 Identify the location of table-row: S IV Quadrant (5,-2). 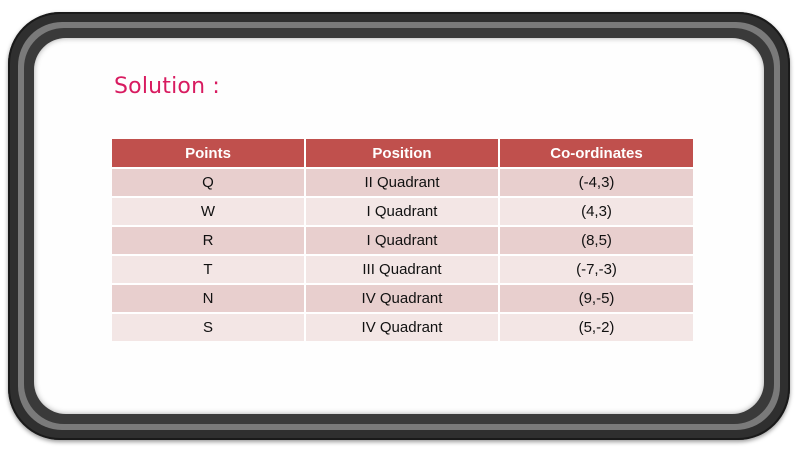
(402, 326).